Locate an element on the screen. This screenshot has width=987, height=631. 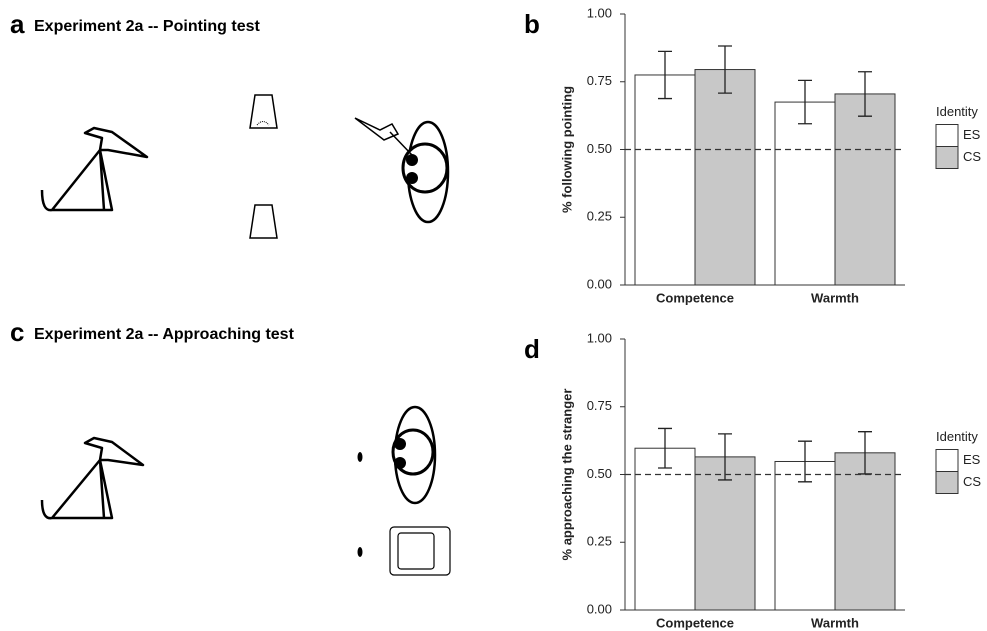
panel-label: c is located at coordinates (17, 332).